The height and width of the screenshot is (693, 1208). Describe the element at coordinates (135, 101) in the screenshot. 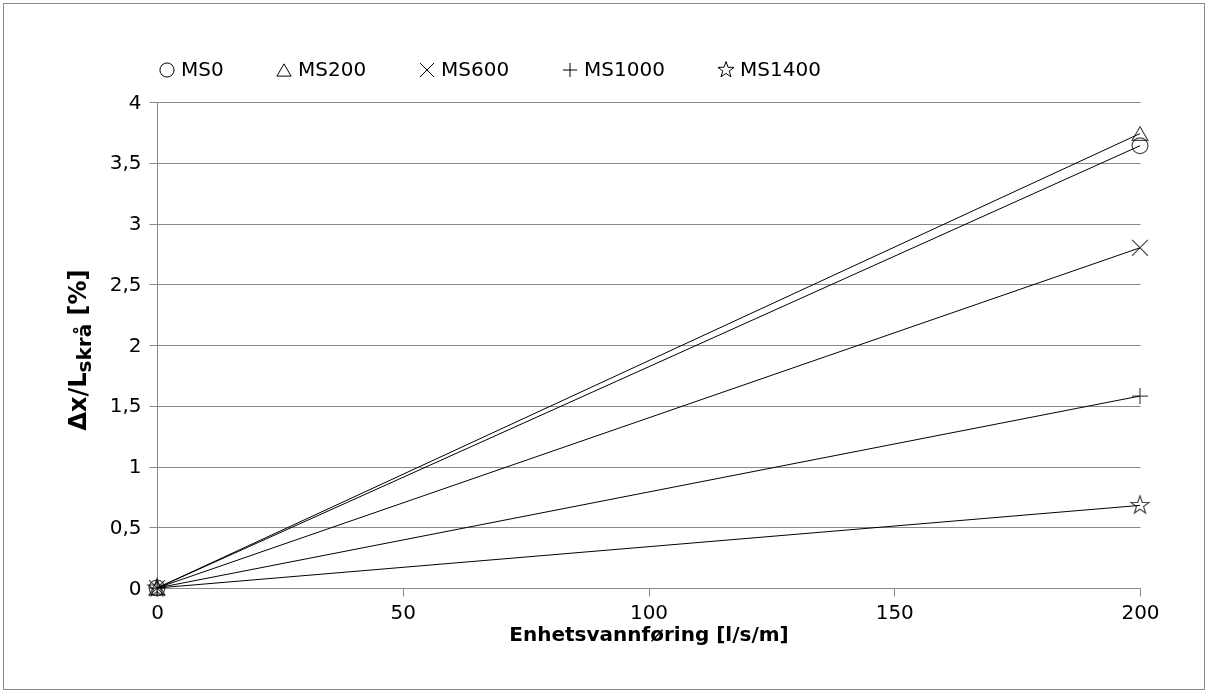

I see `y-tick-label: 4` at that location.